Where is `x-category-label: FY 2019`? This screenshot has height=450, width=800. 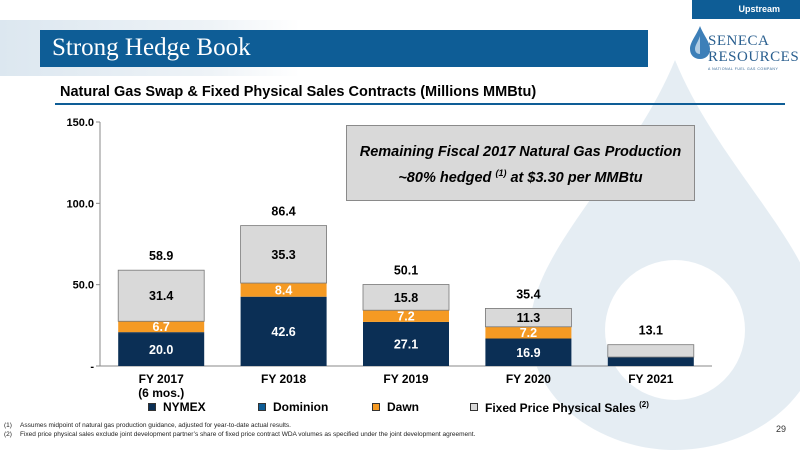
x-category-label: FY 2019 is located at coordinates (405, 379).